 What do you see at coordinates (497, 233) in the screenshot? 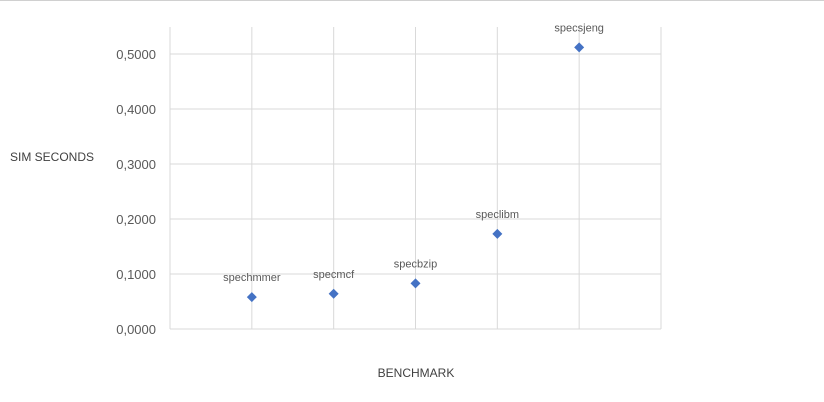
I see `data-point-speclibm` at bounding box center [497, 233].